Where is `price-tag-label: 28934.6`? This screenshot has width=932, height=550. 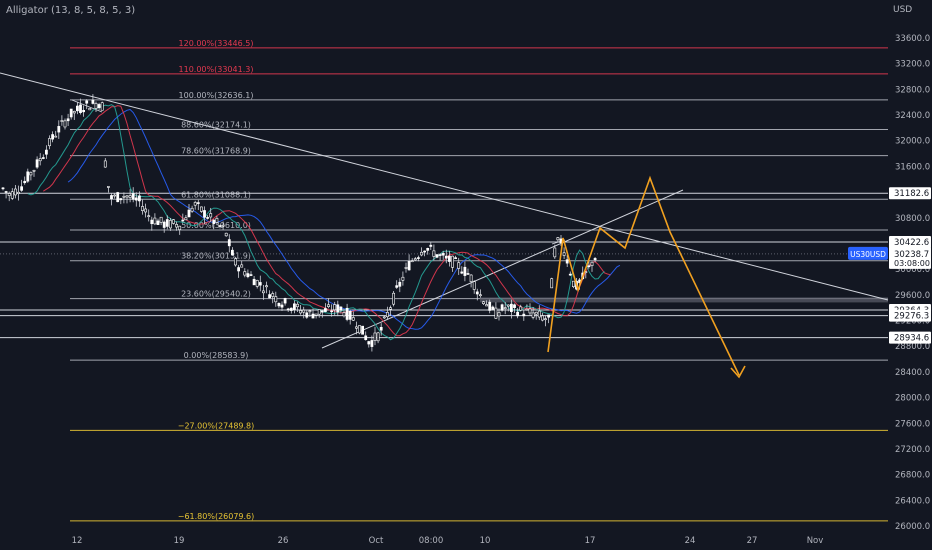
price-tag-label: 28934.6 is located at coordinates (911, 339).